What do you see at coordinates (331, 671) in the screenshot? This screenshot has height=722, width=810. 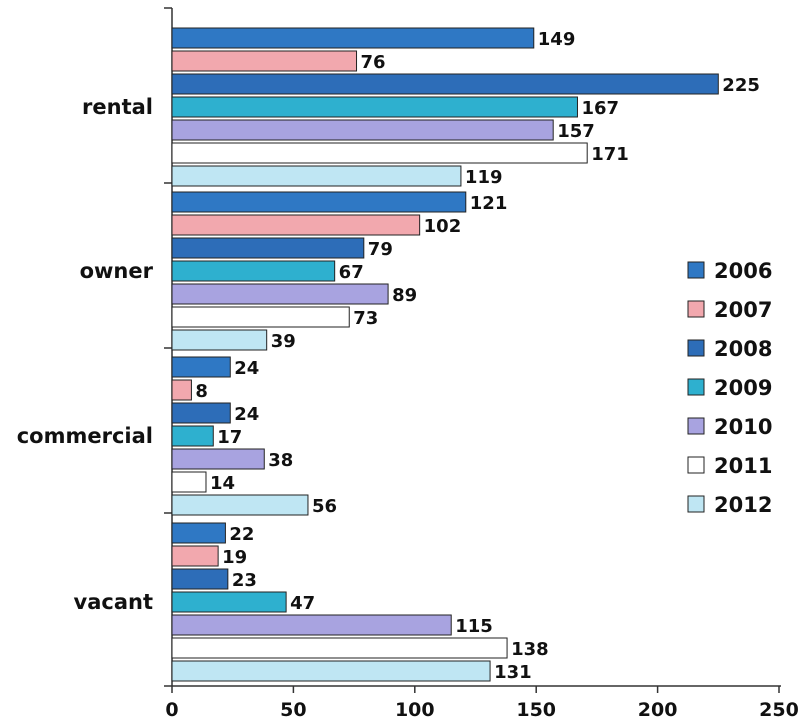 I see `bar-vacant-2012` at bounding box center [331, 671].